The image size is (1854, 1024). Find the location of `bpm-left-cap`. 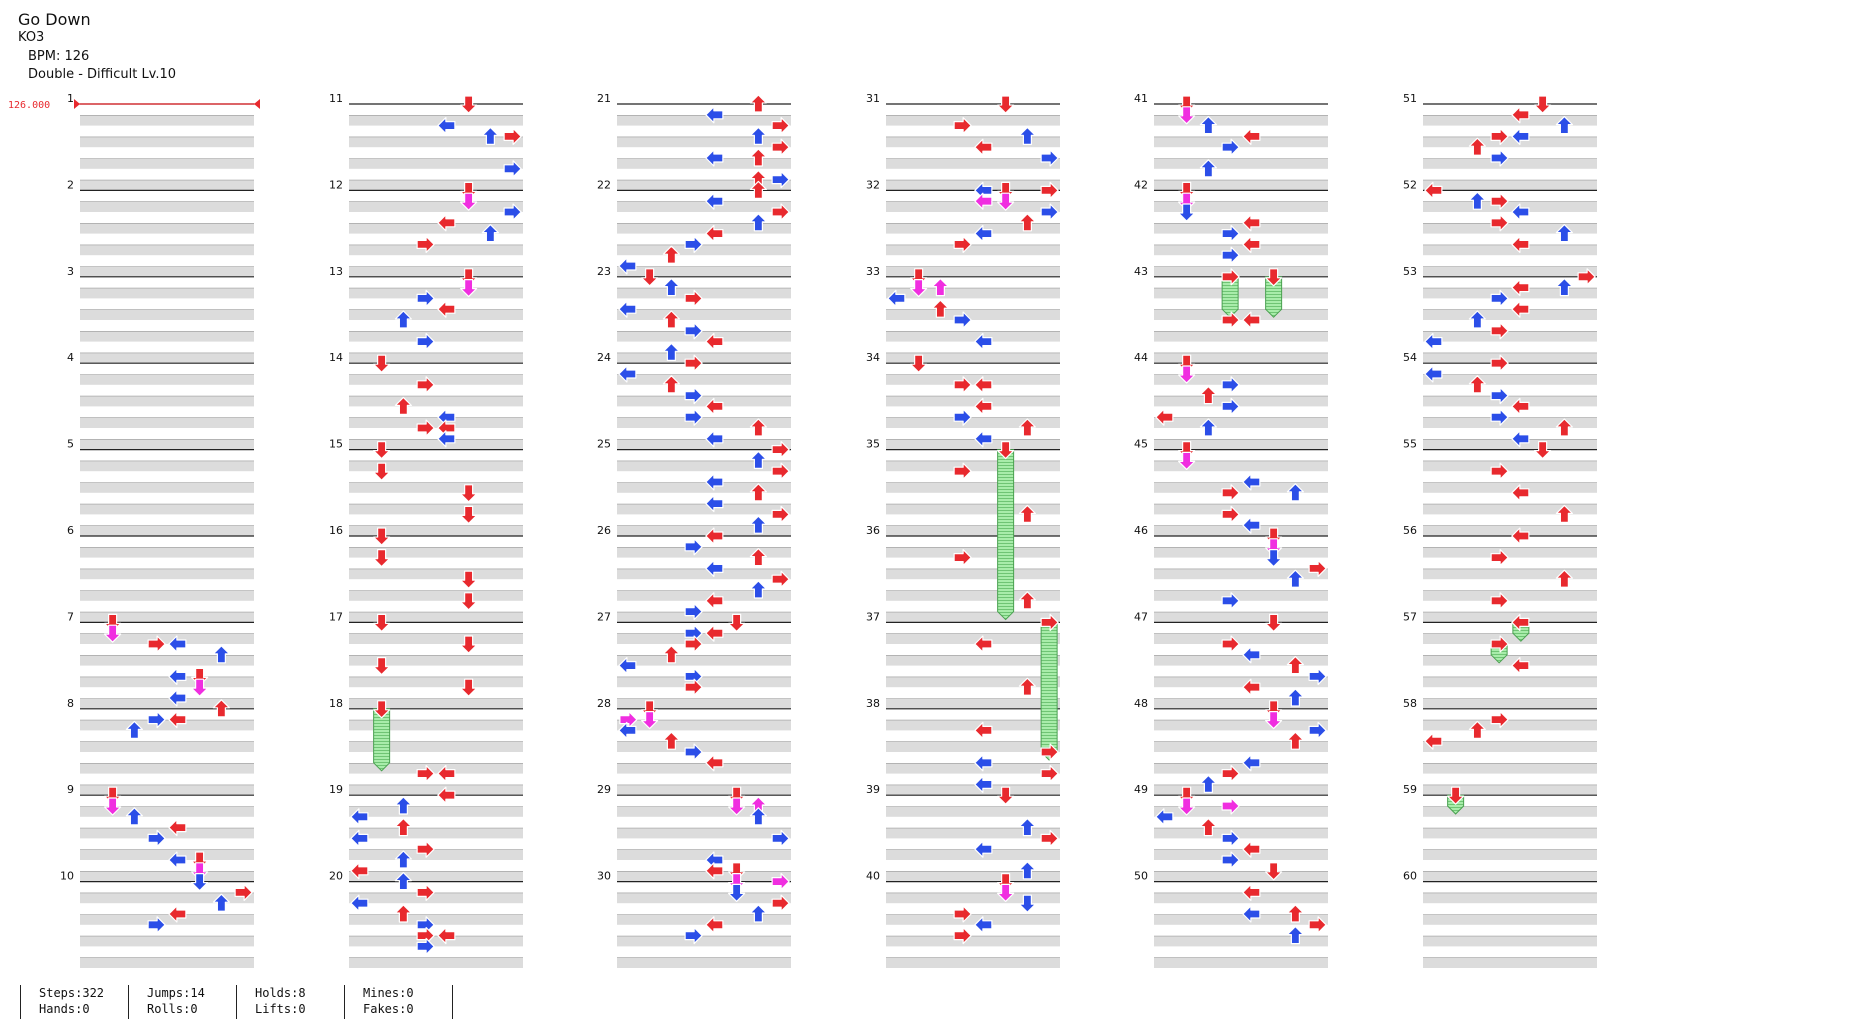

bpm-left-cap is located at coordinates (77, 104).